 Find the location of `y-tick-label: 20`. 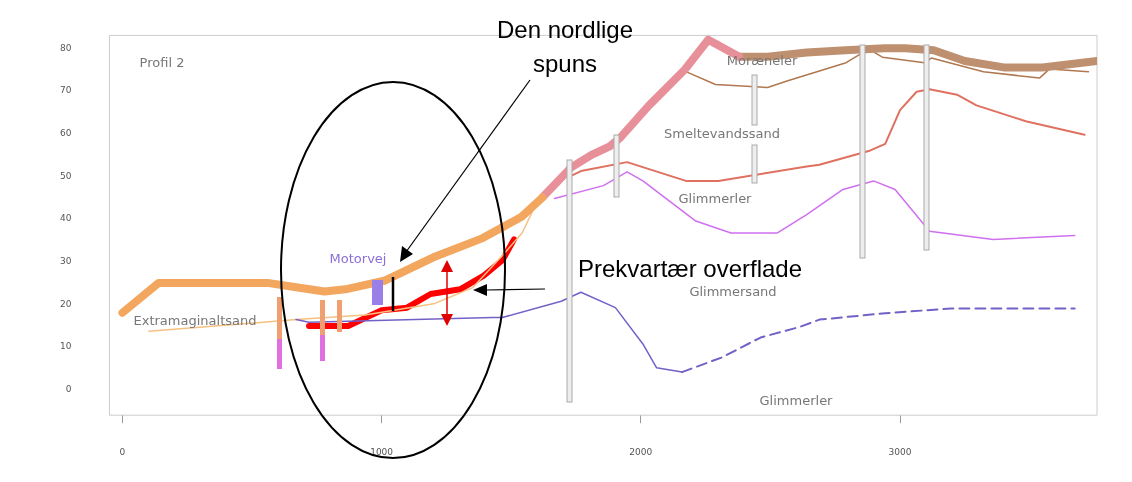

y-tick-label: 20 is located at coordinates (66, 303).